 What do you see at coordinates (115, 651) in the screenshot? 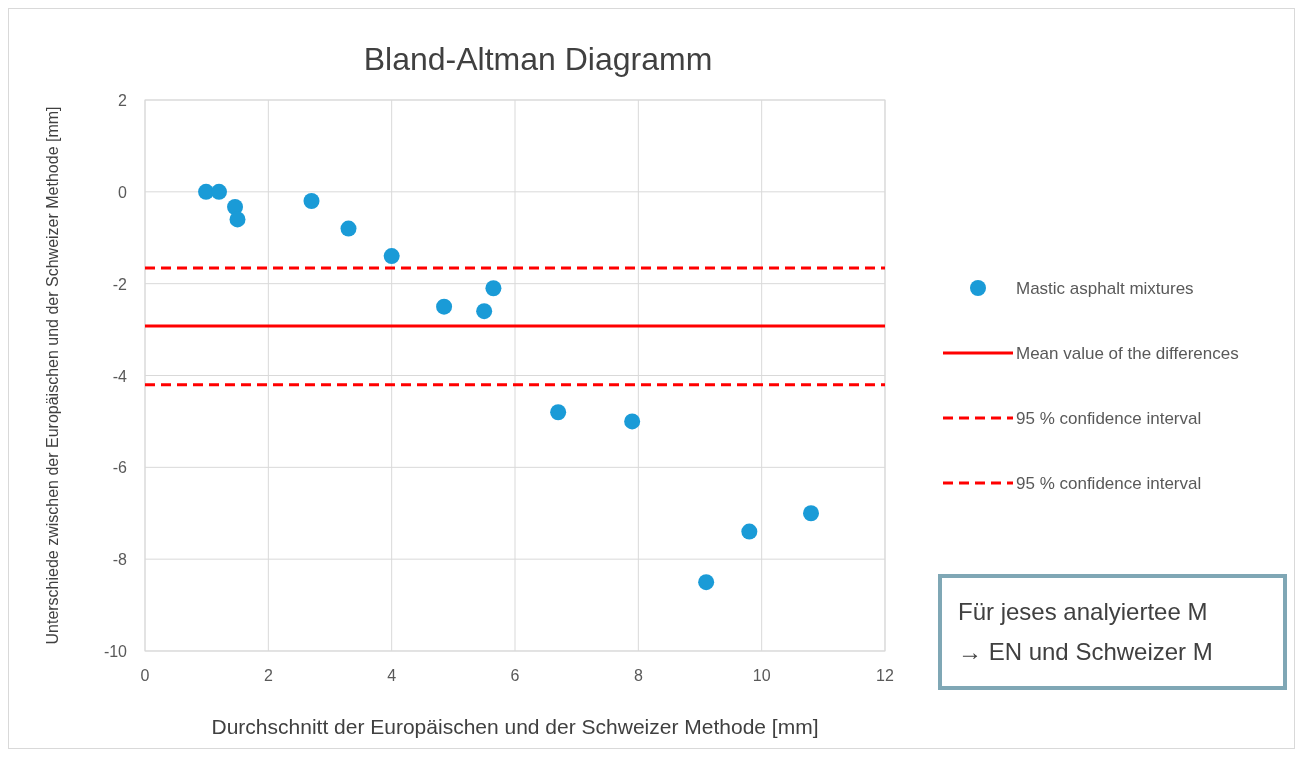
I see `y-tick-label: -10` at bounding box center [115, 651].